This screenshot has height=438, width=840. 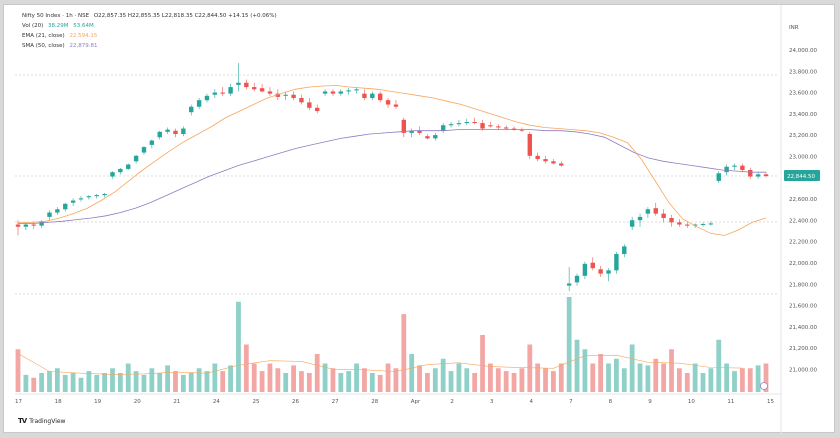 I want to click on time-axis: 17 18 19 20 21 24 25 26 27 28 Apr 2 3 4 7 8 9 10 11 15, so click(x=394, y=402).